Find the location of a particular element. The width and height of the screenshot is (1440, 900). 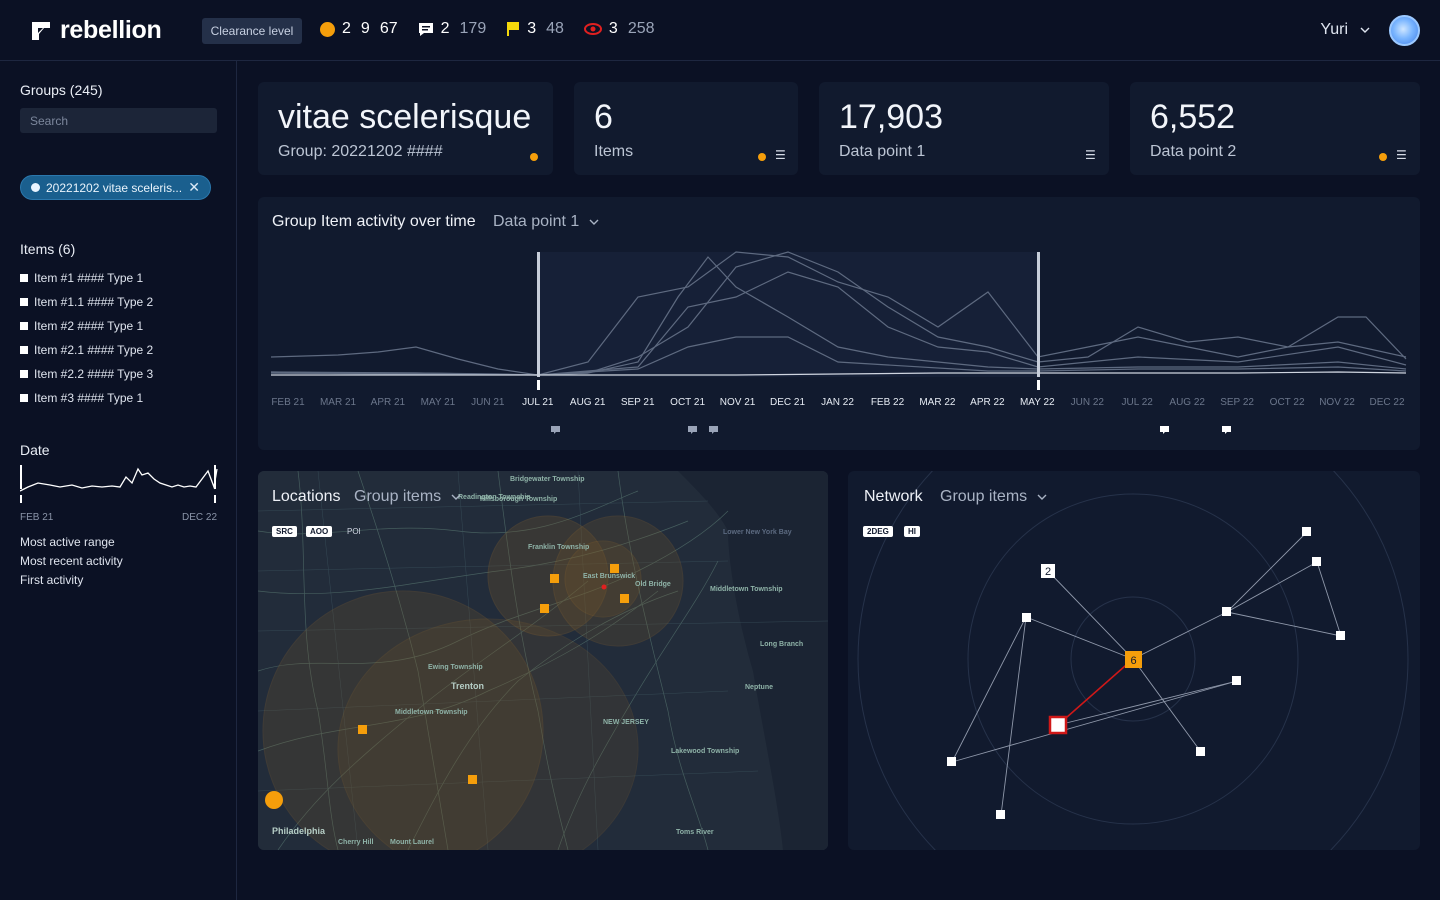

range-start-handle is located at coordinates (538, 314).